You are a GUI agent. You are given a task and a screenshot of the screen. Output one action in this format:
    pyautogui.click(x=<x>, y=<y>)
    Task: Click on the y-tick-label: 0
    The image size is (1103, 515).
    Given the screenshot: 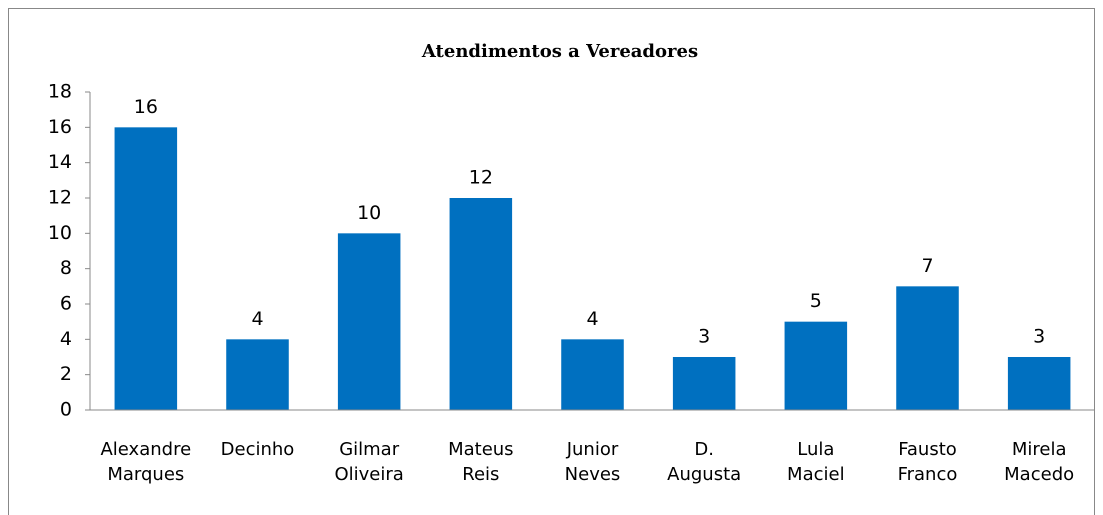 What is the action you would take?
    pyautogui.click(x=66, y=410)
    